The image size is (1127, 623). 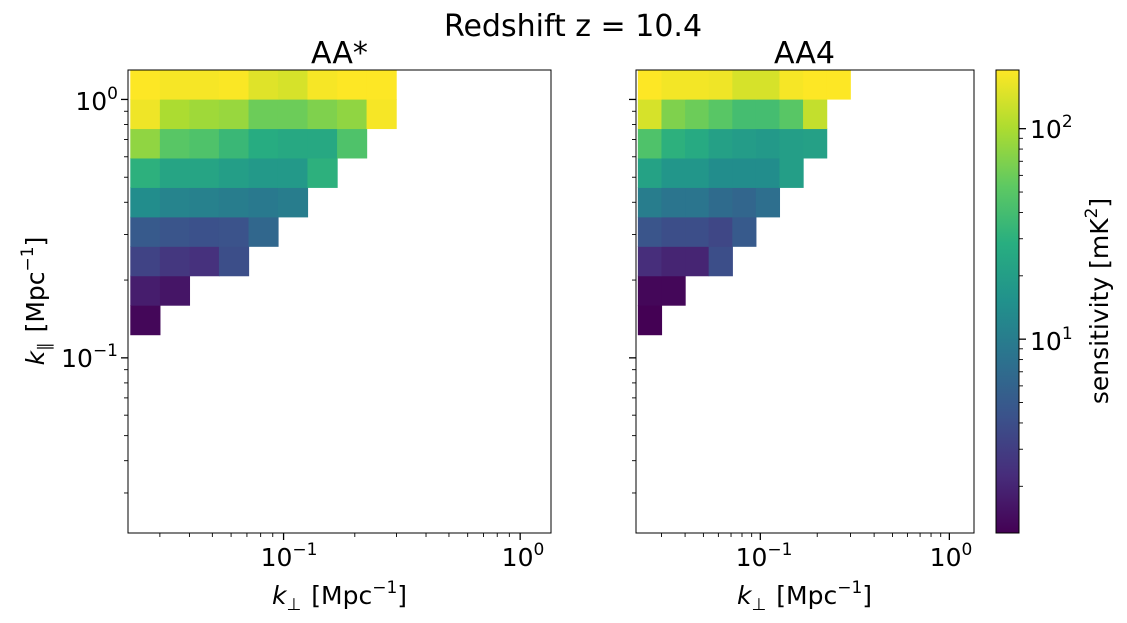 What do you see at coordinates (89, 357) in the screenshot?
I see `y-tick-label: 10⁻¹` at bounding box center [89, 357].